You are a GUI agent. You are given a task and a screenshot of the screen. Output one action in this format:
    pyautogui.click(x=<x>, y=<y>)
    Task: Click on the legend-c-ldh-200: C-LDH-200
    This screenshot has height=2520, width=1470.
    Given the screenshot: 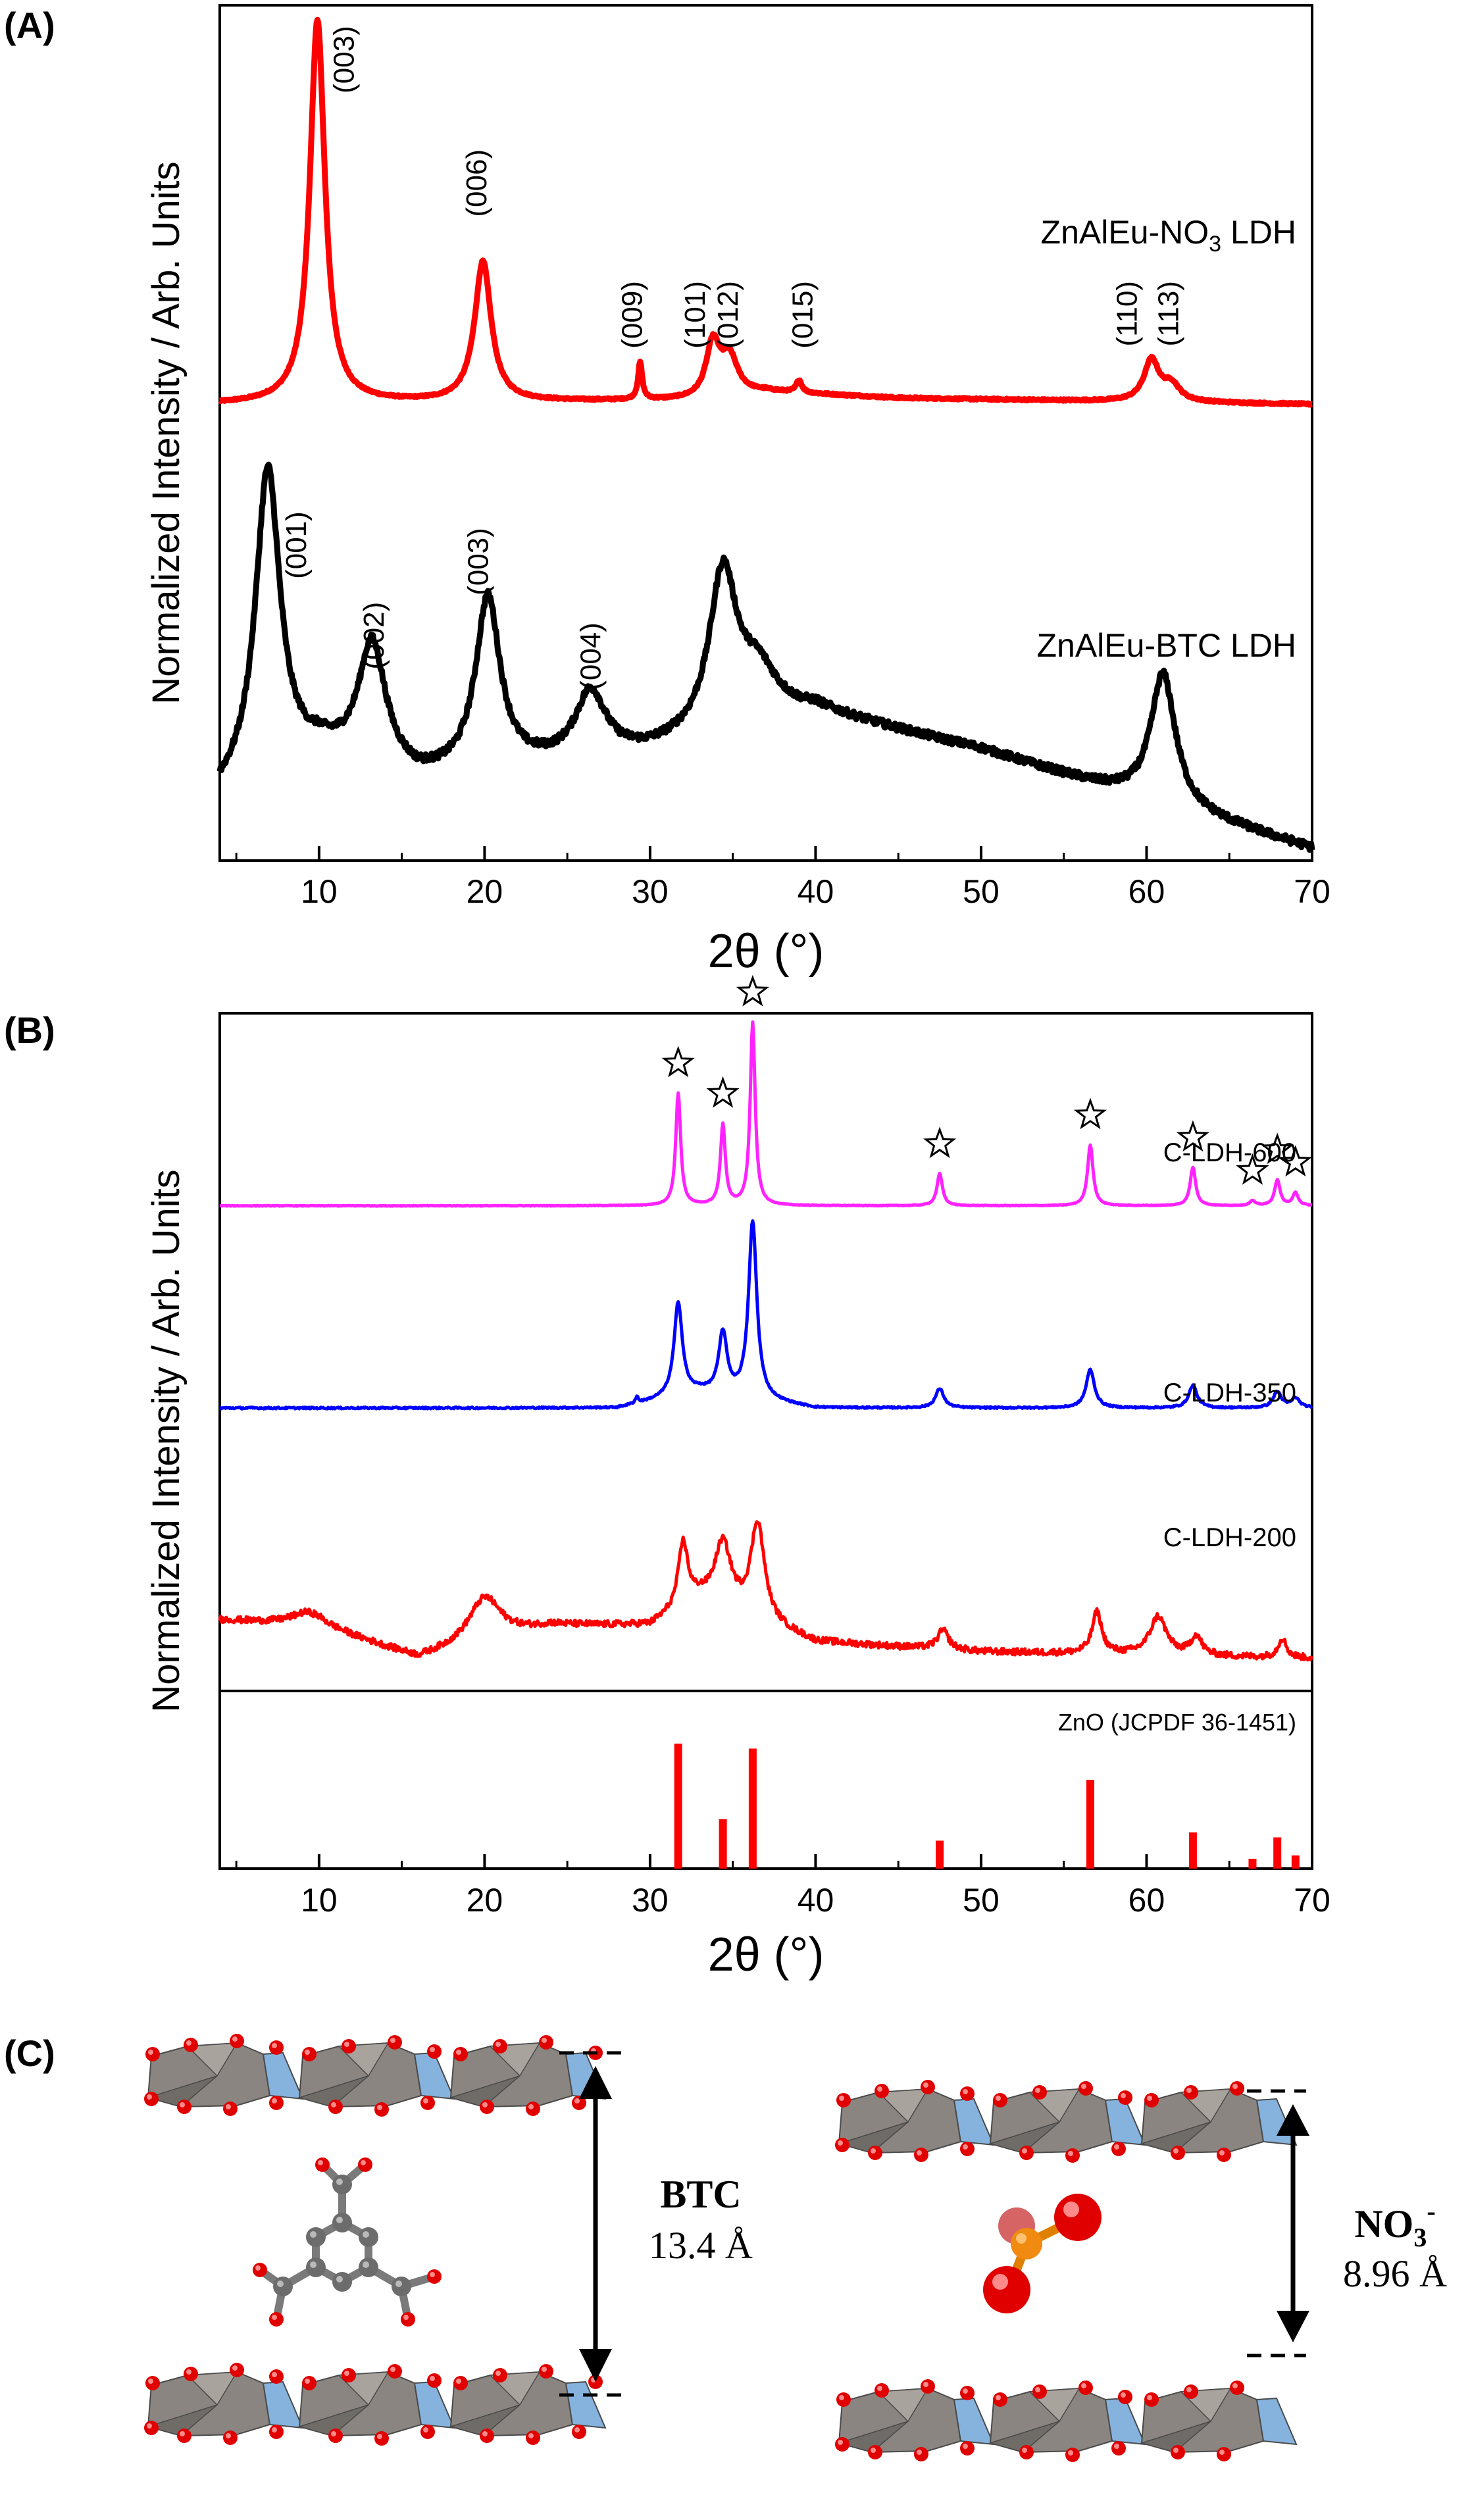 What is the action you would take?
    pyautogui.click(x=1229, y=1537)
    